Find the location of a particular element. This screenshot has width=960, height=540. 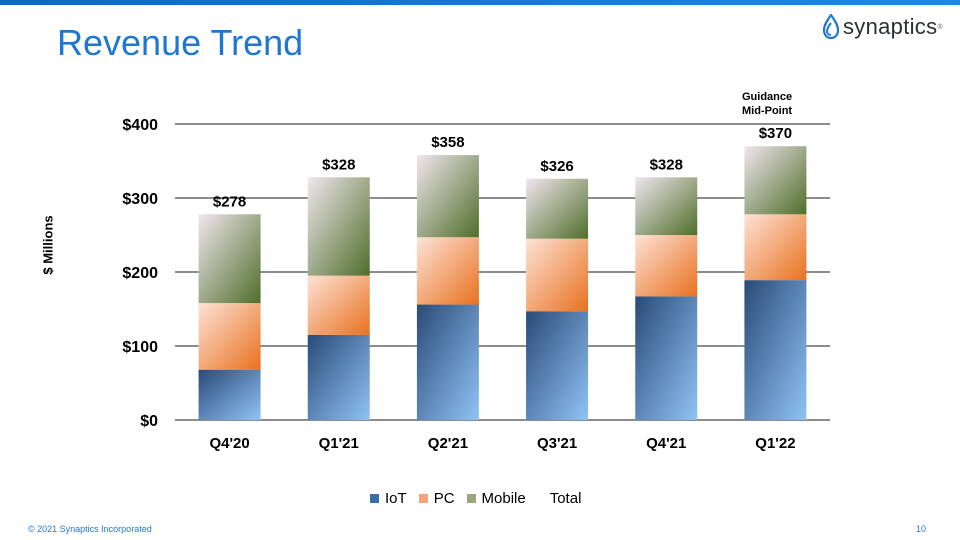

page-title: Revenue Trend is located at coordinates (180, 42).